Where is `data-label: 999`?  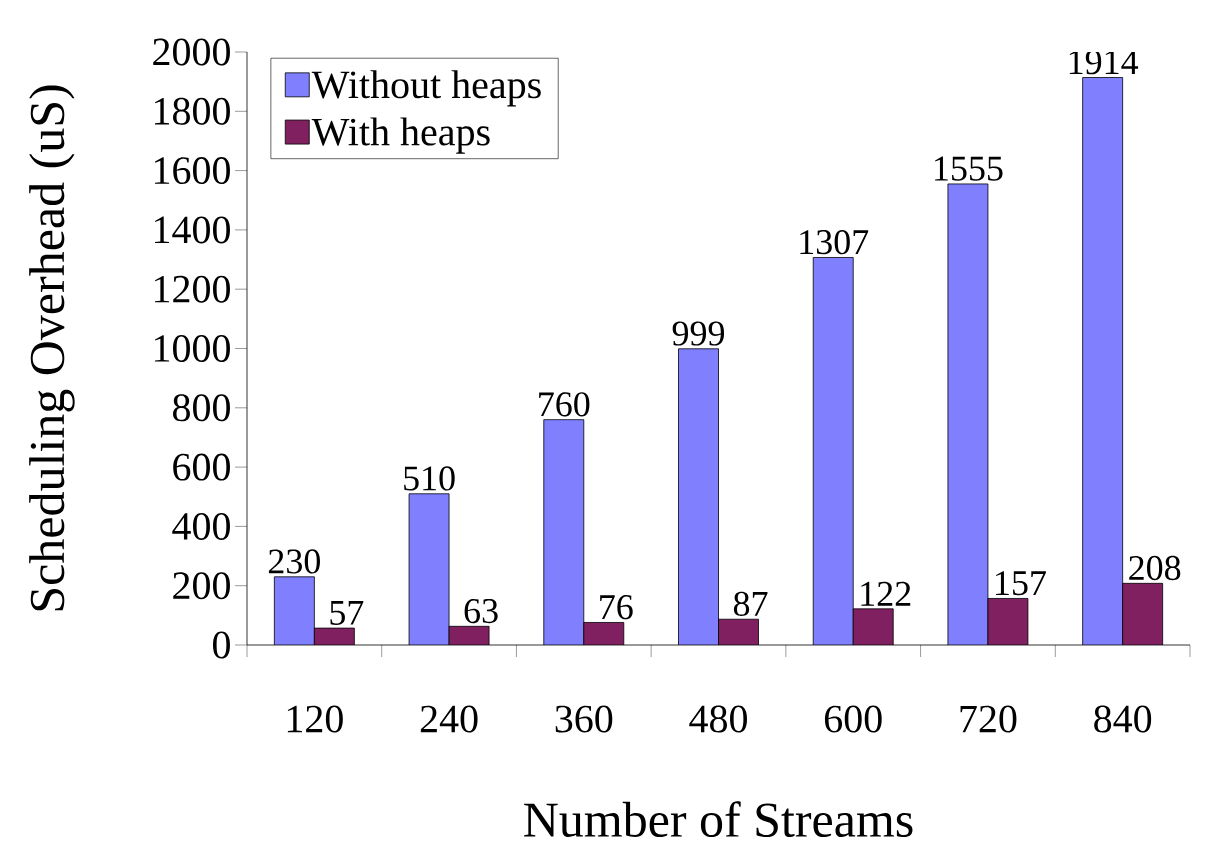 data-label: 999 is located at coordinates (698, 333).